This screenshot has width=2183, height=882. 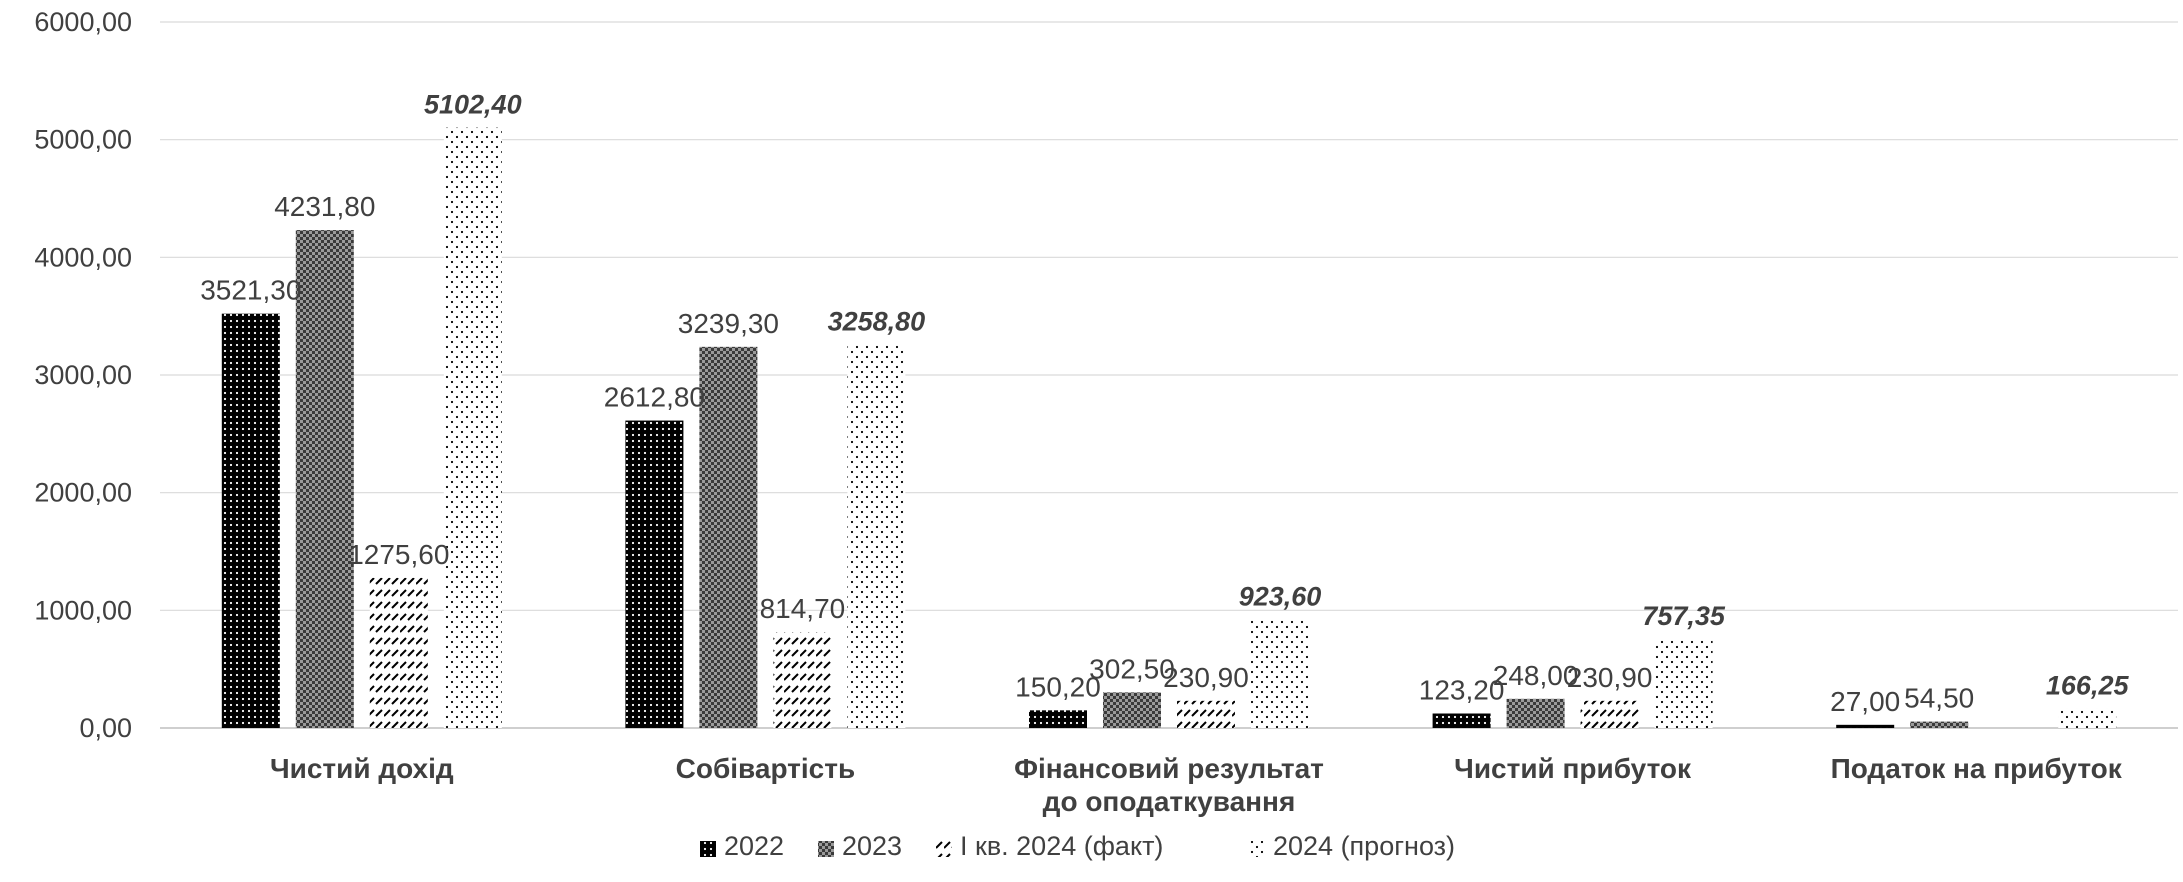 I want to click on data-label: 3521,30, so click(x=250, y=290).